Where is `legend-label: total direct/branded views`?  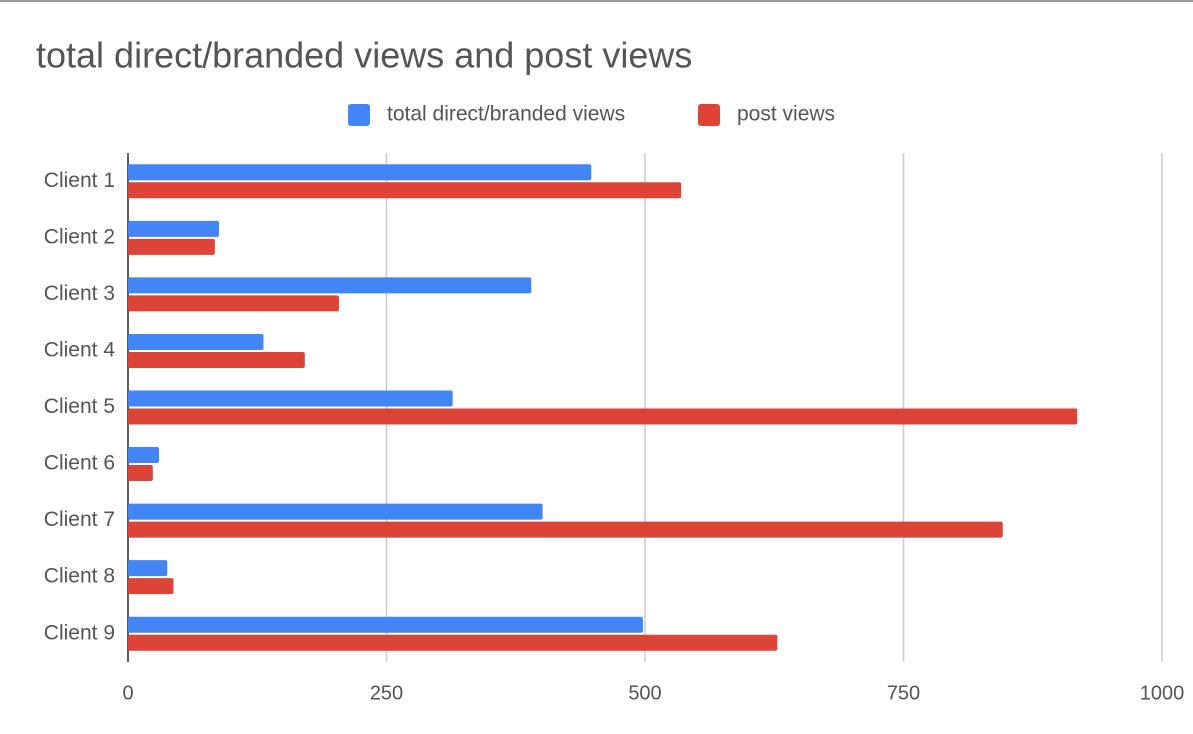 legend-label: total direct/branded views is located at coordinates (506, 114).